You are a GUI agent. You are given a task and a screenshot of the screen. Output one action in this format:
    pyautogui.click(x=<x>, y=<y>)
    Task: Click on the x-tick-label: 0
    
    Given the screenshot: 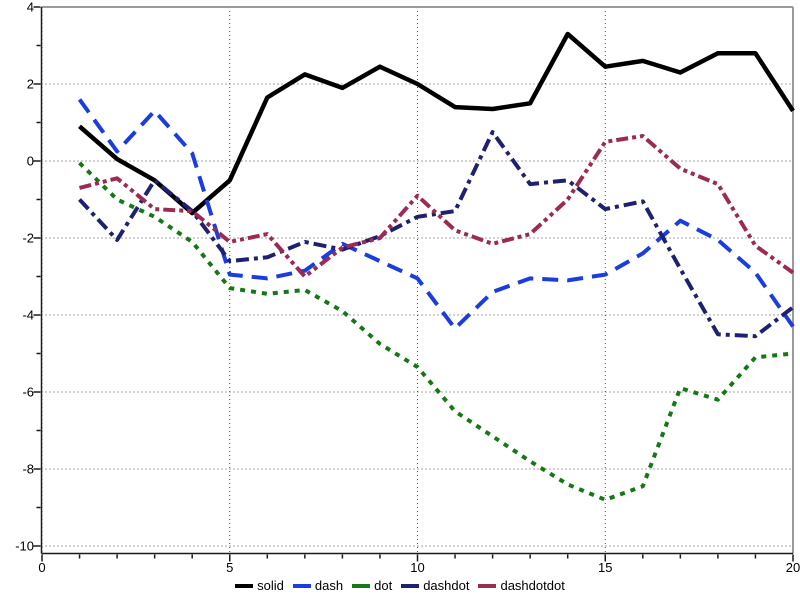 What is the action you would take?
    pyautogui.click(x=41, y=567)
    